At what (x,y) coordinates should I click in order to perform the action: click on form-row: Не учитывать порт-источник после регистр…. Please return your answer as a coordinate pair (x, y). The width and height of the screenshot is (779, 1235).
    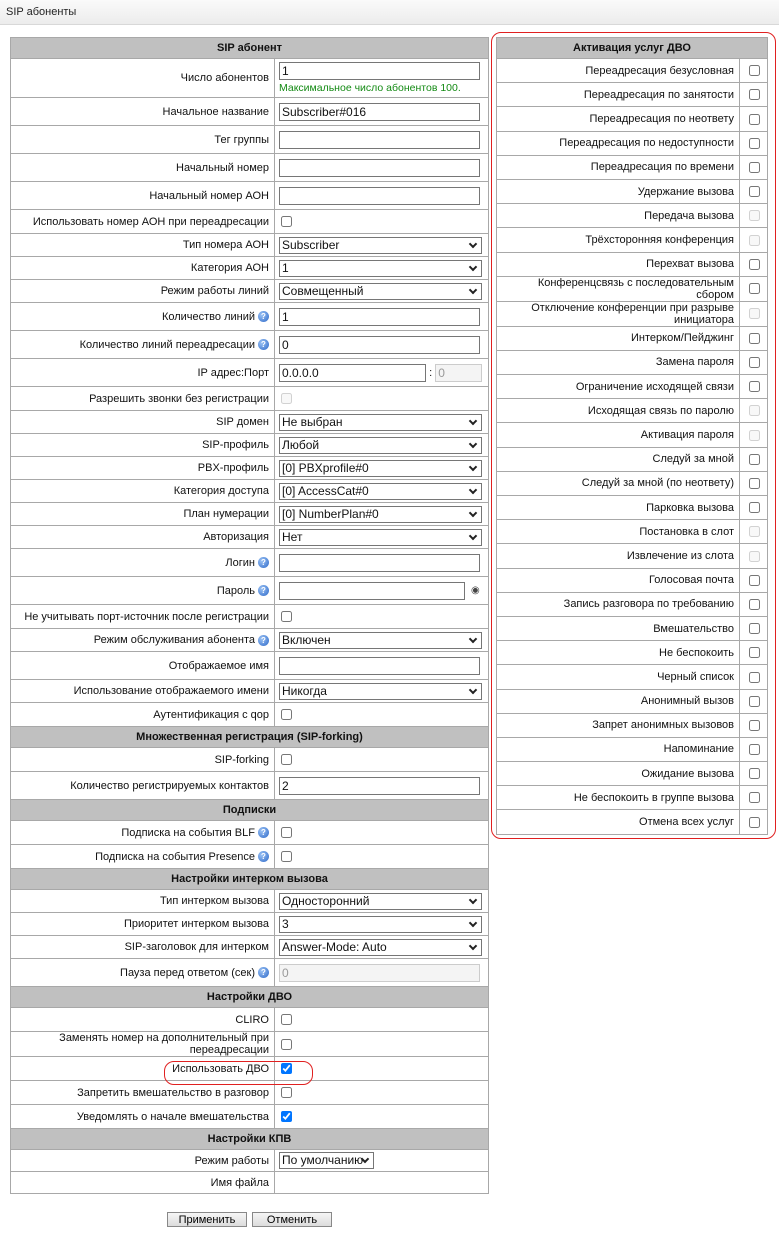
    Looking at the image, I should click on (249, 616).